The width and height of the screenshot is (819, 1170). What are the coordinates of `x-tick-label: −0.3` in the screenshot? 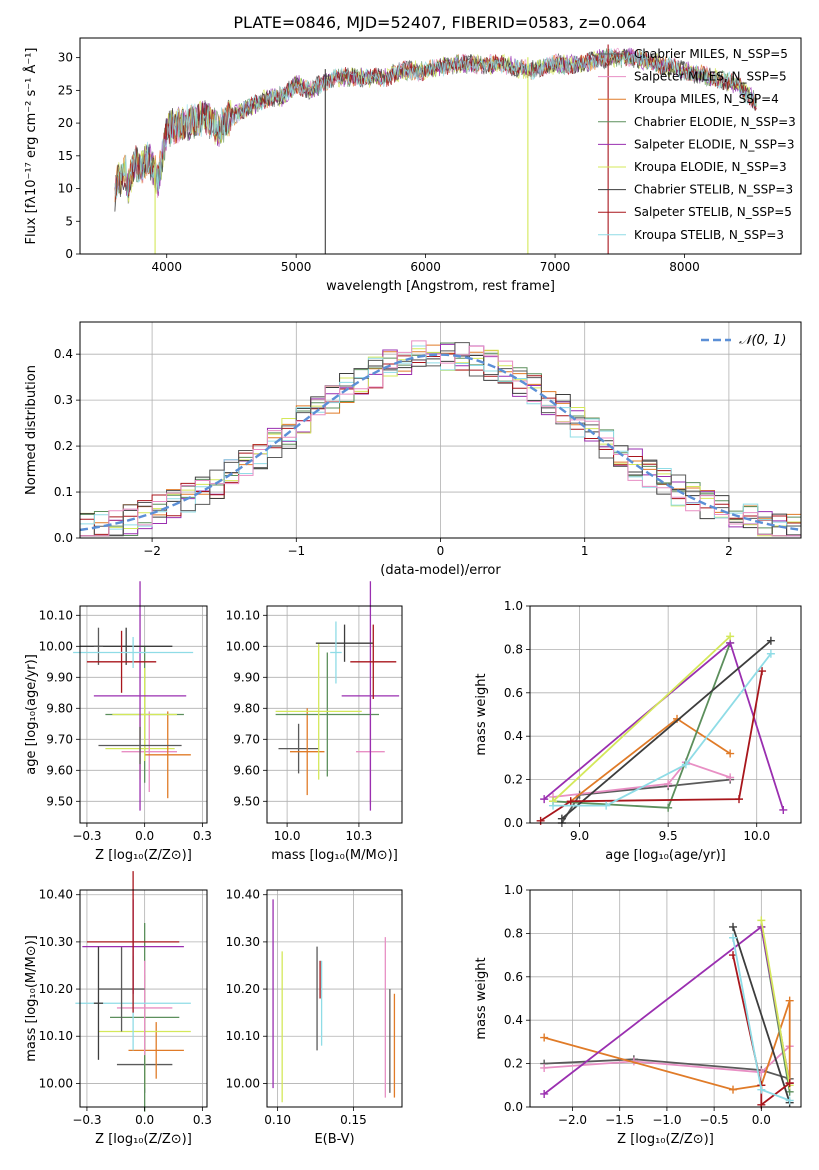 It's located at (86, 1120).